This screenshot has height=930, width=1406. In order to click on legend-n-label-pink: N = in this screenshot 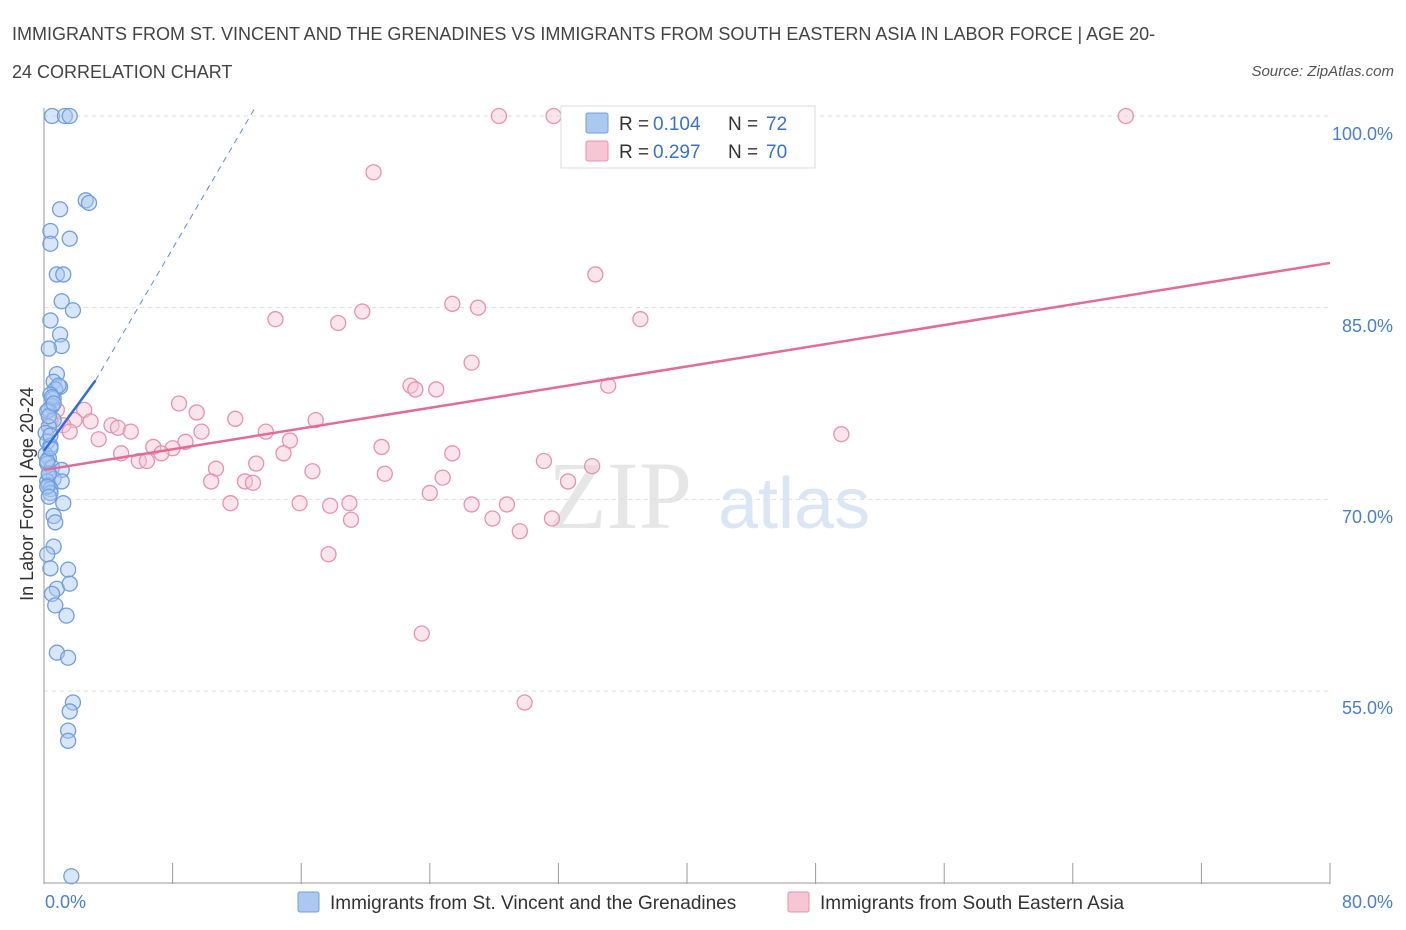, I will do `click(743, 152)`.